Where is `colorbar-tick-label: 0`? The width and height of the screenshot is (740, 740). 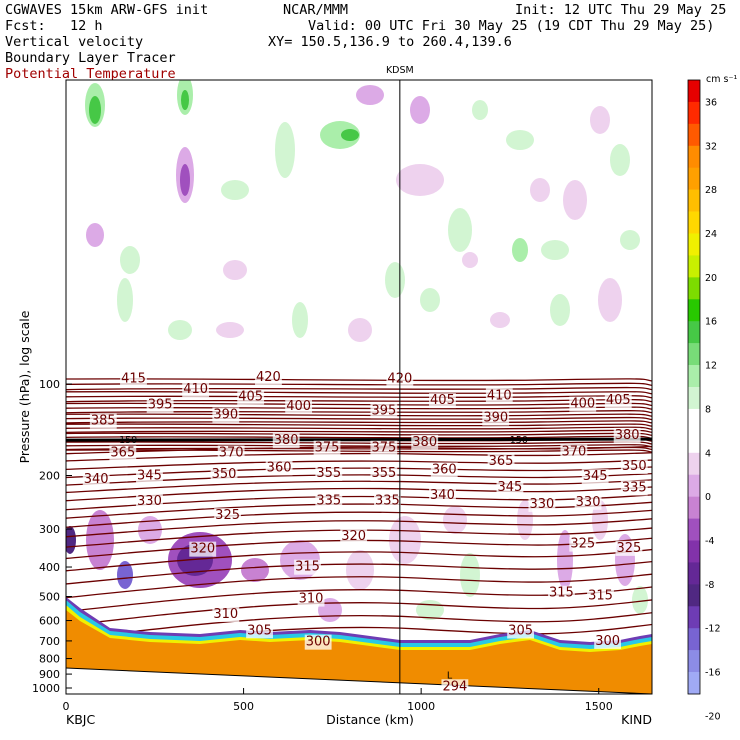
colorbar-tick-label: 0 is located at coordinates (708, 497).